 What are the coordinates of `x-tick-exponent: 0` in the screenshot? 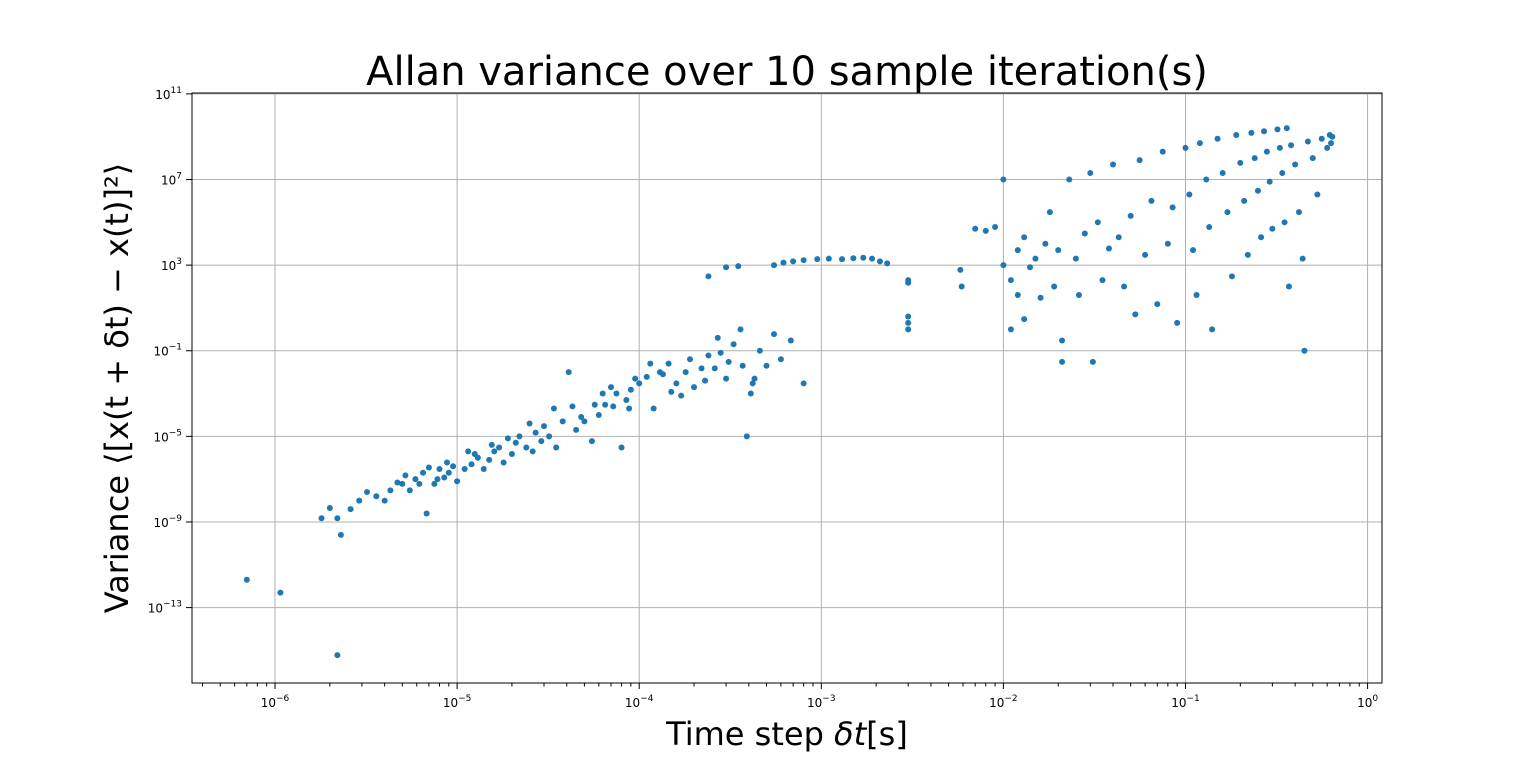 It's located at (1375, 699).